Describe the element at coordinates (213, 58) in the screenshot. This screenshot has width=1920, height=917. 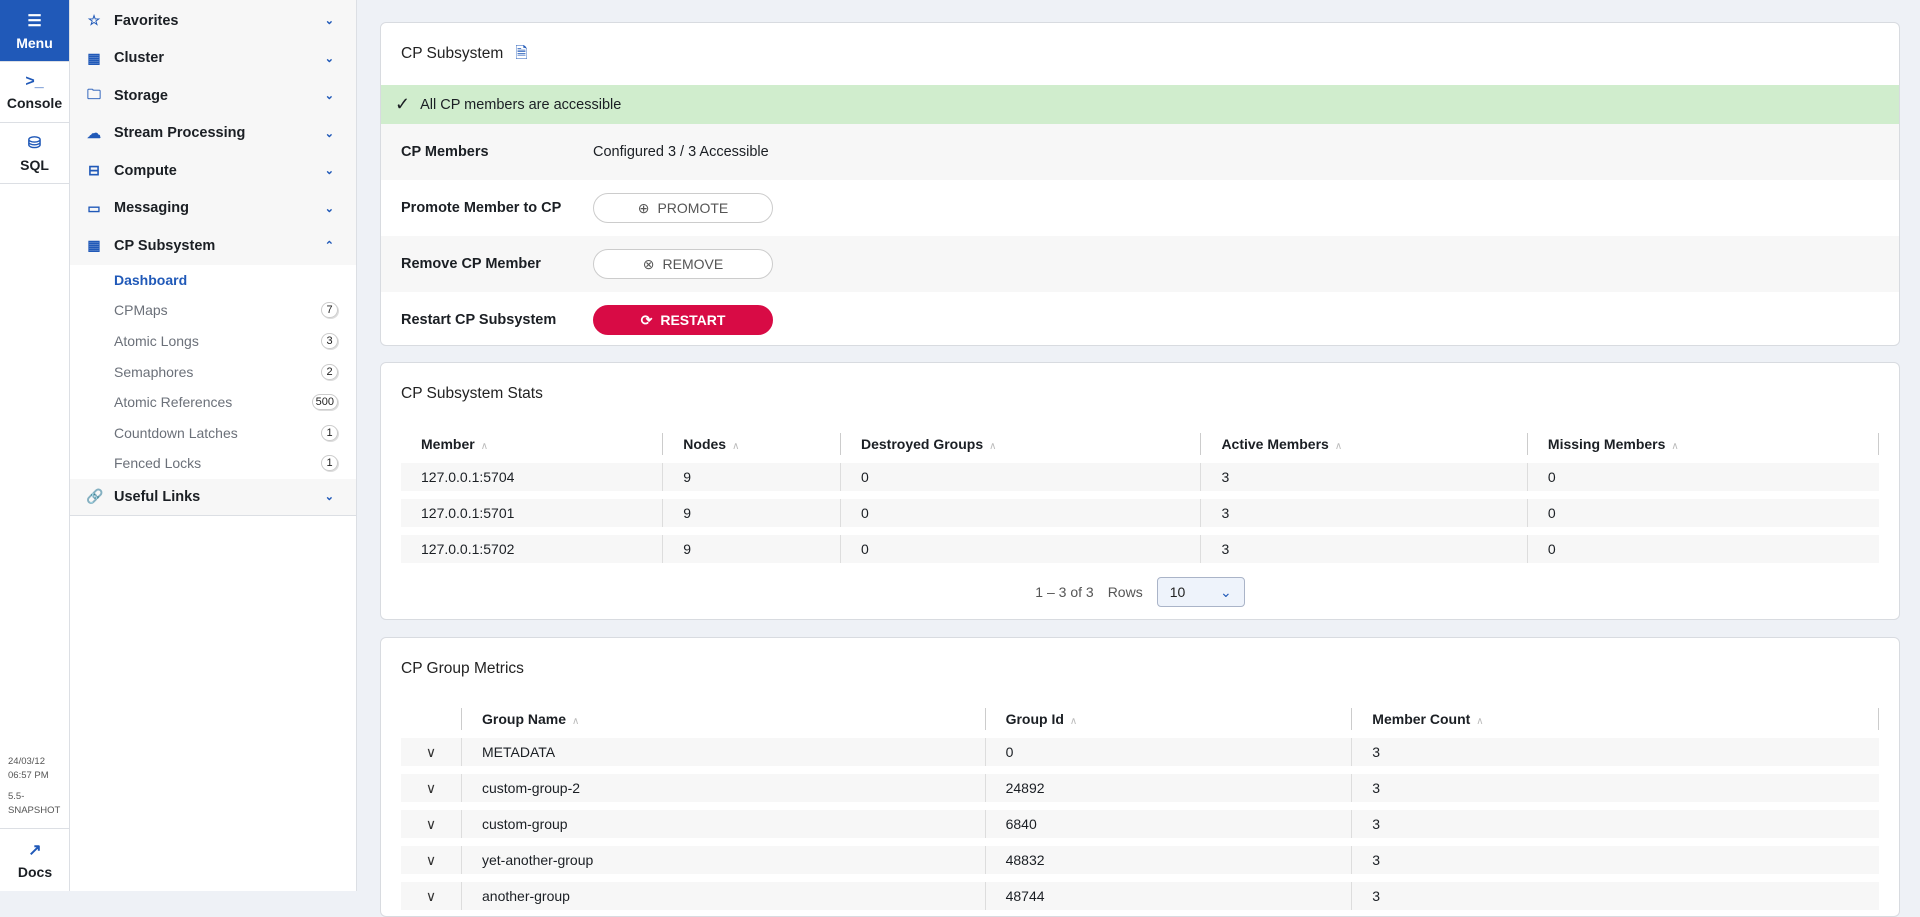
I see `sidebar-item-cluster: ▦ Cluster ⌄` at that location.